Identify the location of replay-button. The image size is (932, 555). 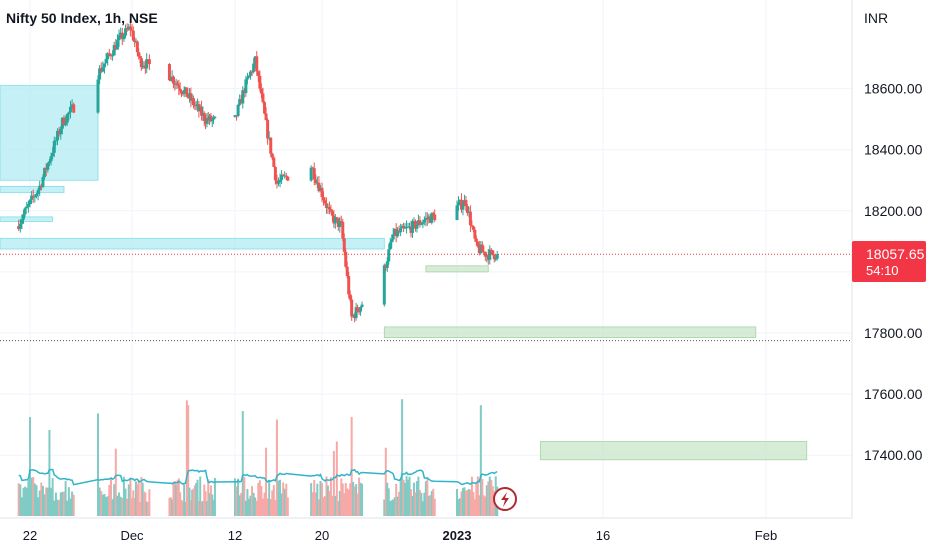
(505, 499).